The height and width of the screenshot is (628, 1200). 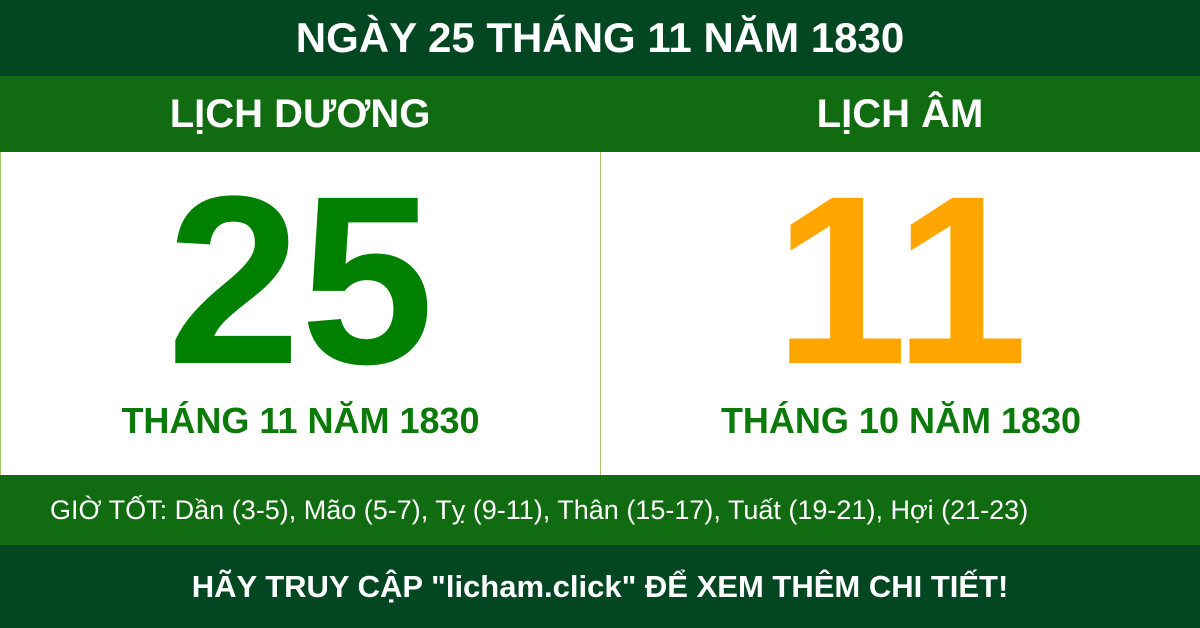 I want to click on lunar-day: 11, so click(x=901, y=280).